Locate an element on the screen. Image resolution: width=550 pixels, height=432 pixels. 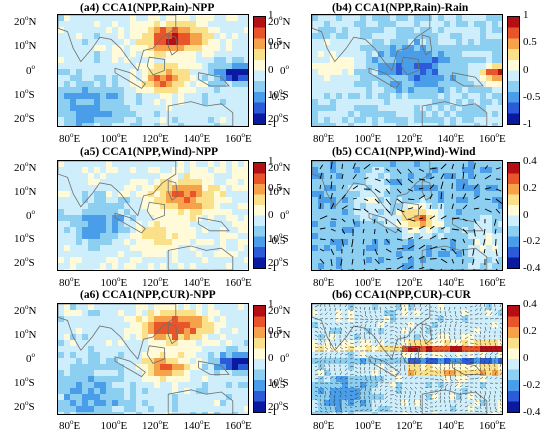
lon-value: 160 is located at coordinates (233, 139).